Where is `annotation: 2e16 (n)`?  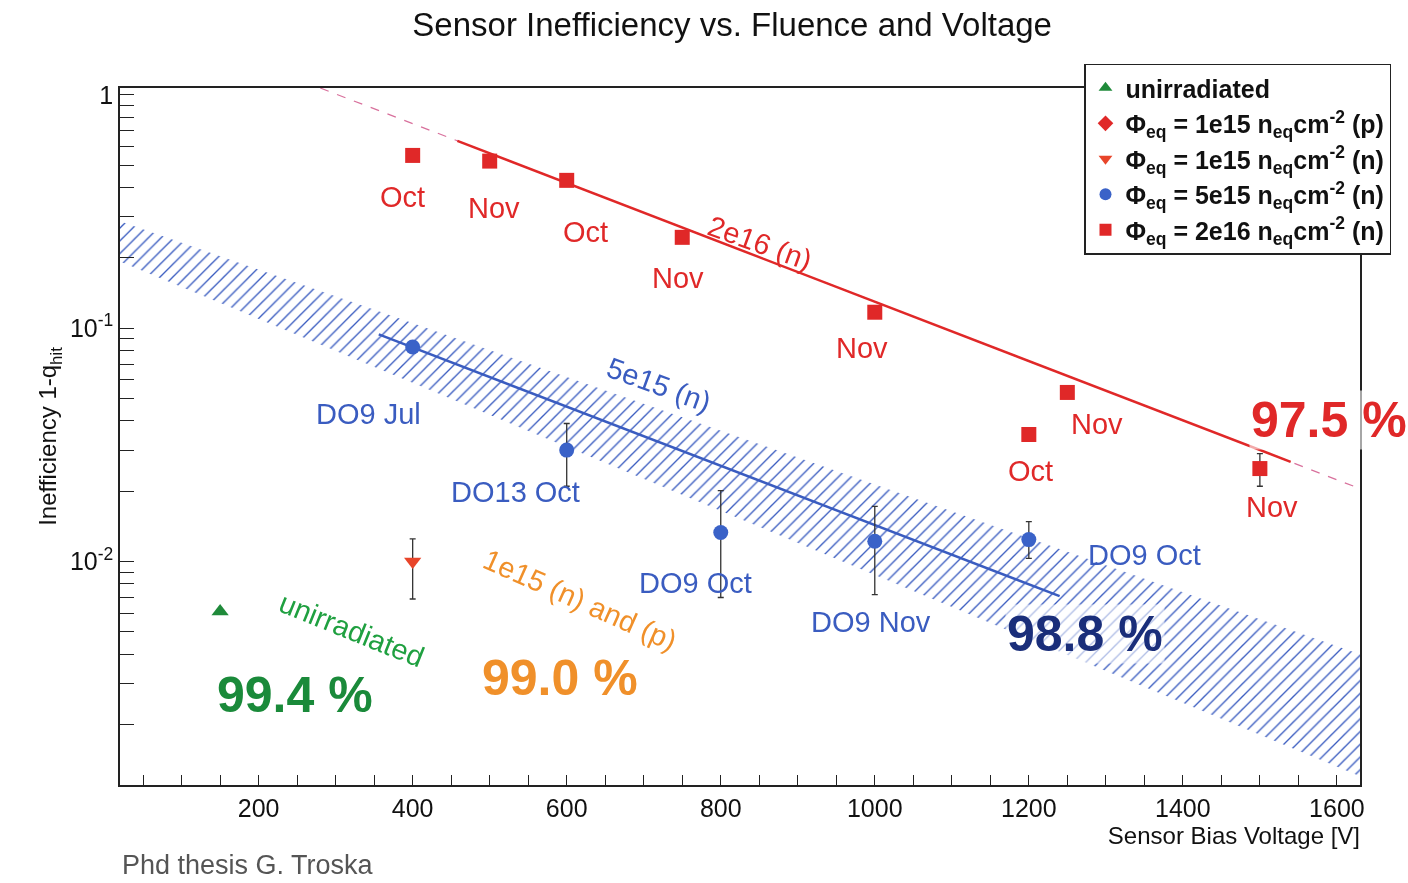
annotation: 2e16 (n) is located at coordinates (760, 243).